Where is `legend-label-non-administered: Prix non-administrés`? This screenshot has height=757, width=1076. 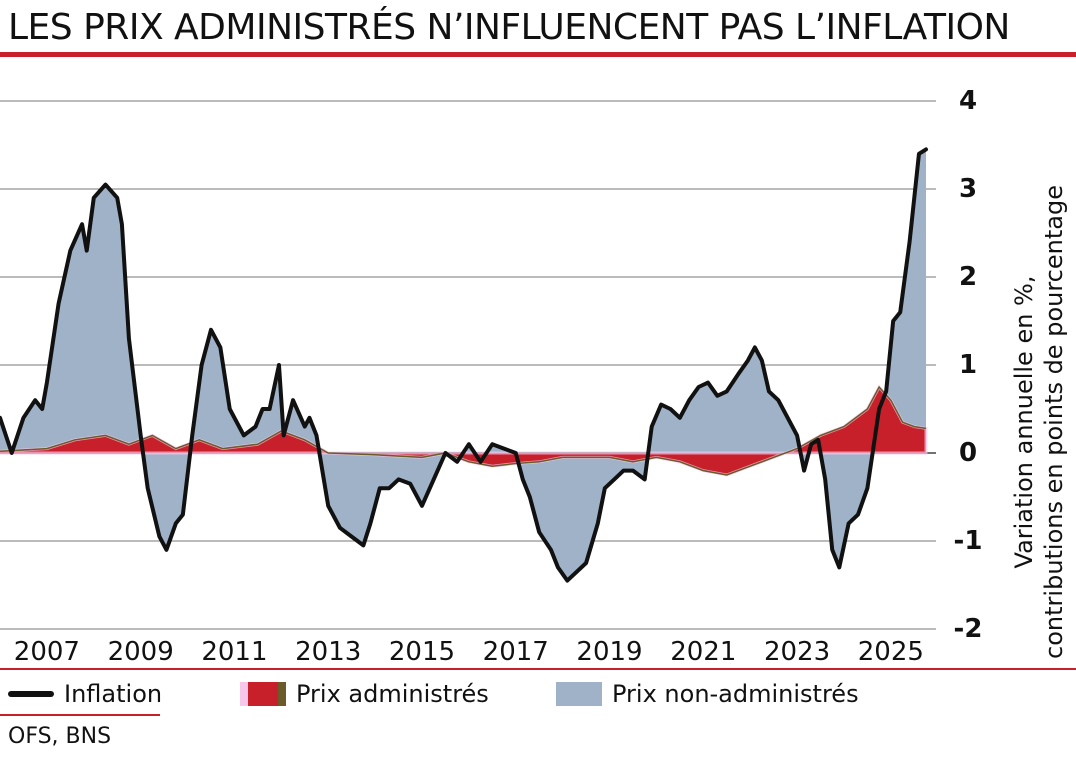
legend-label-non-administered: Prix non-administrés is located at coordinates (735, 694).